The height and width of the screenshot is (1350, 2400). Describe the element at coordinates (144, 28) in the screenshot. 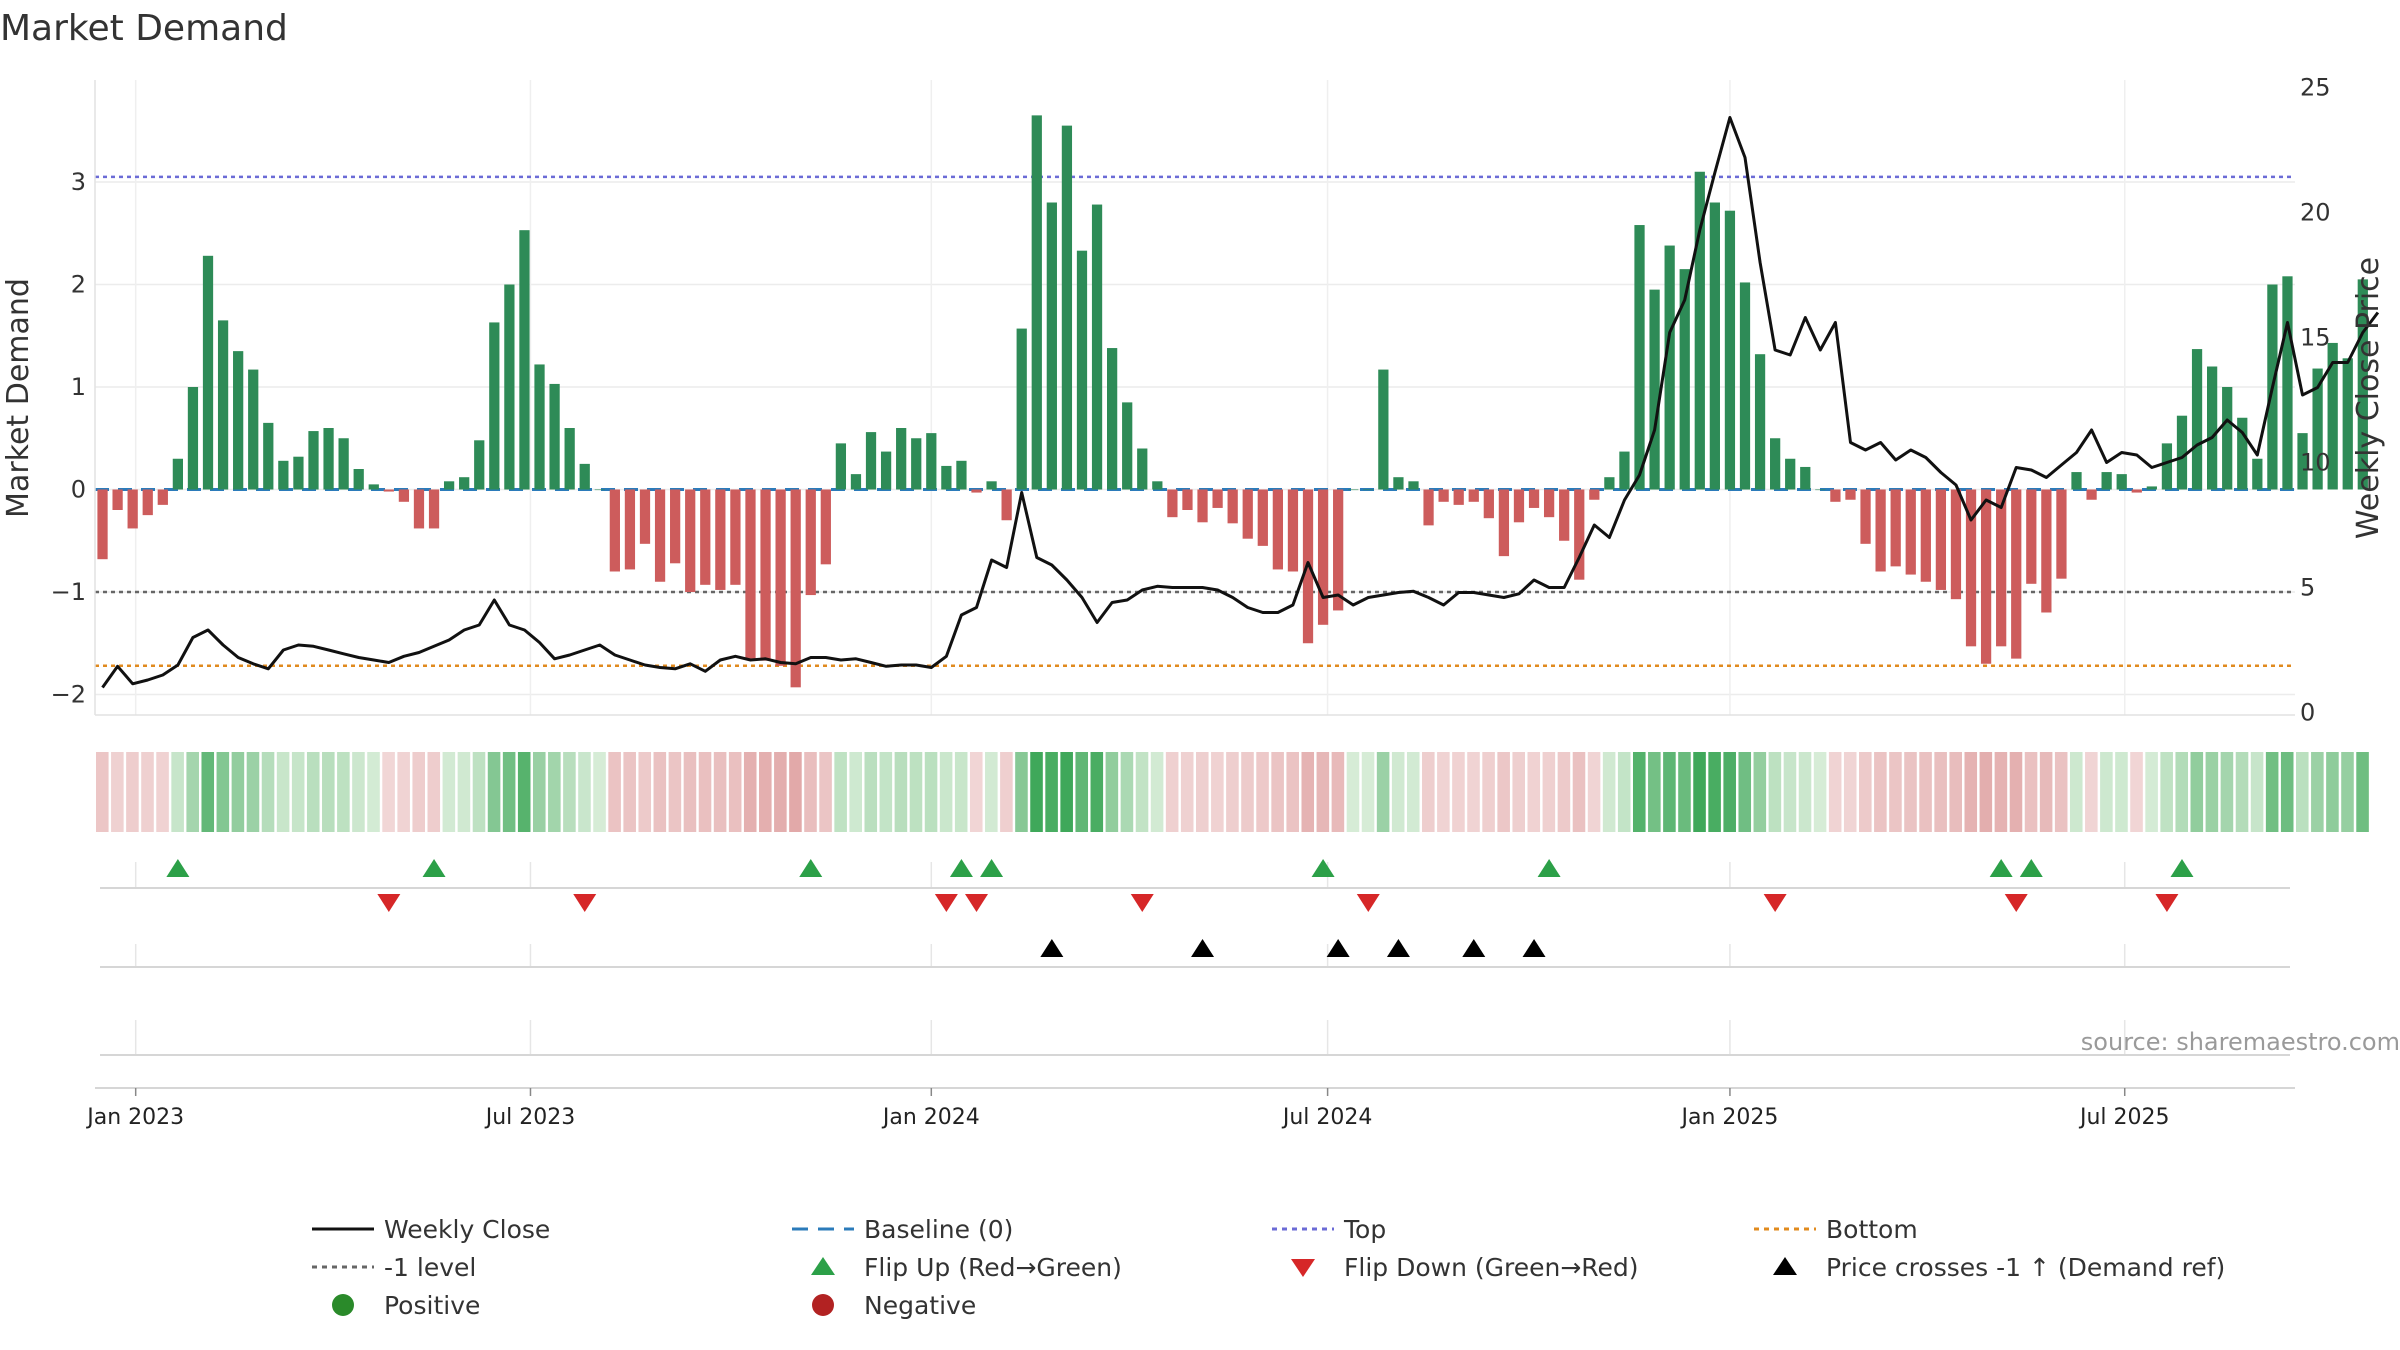

I see `chart-title: Market Demand` at that location.